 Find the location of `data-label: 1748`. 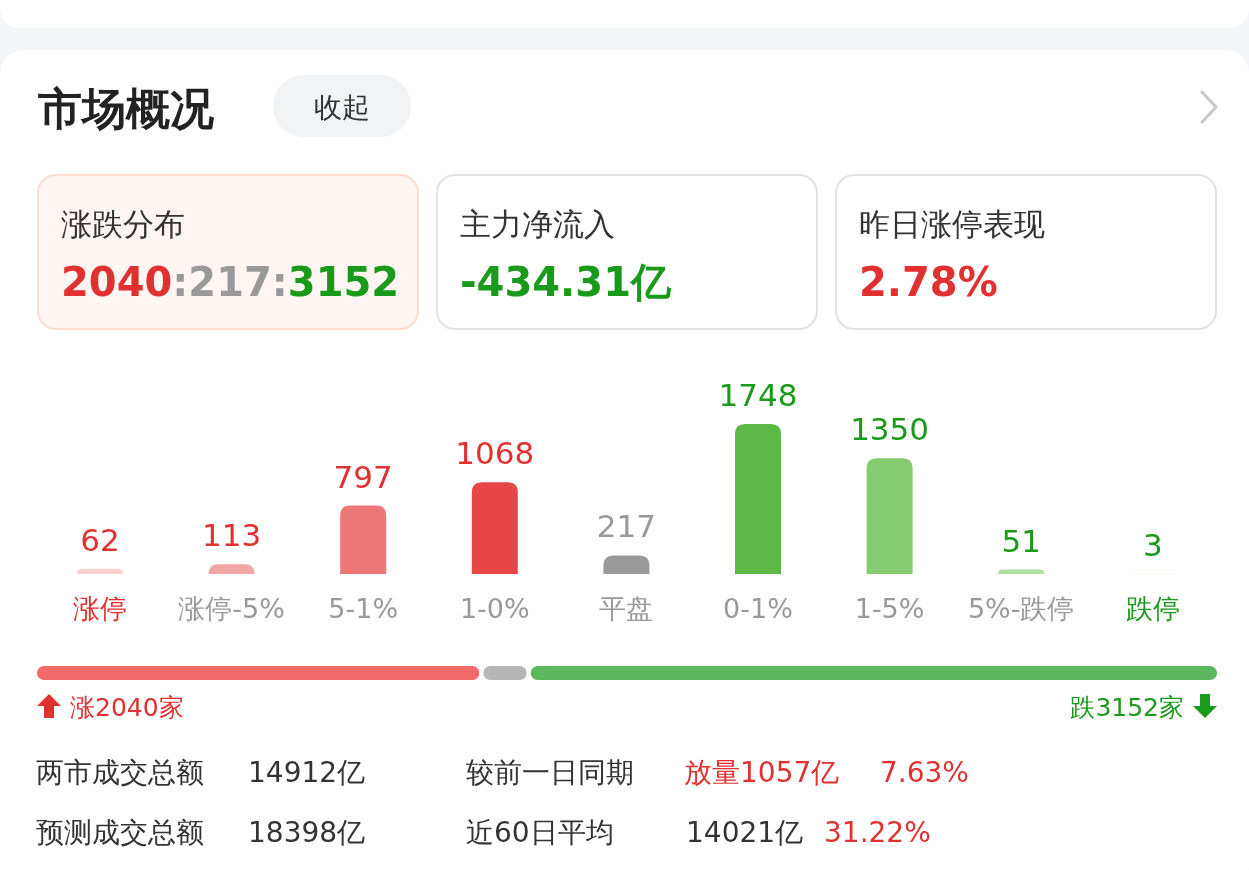

data-label: 1748 is located at coordinates (758, 395).